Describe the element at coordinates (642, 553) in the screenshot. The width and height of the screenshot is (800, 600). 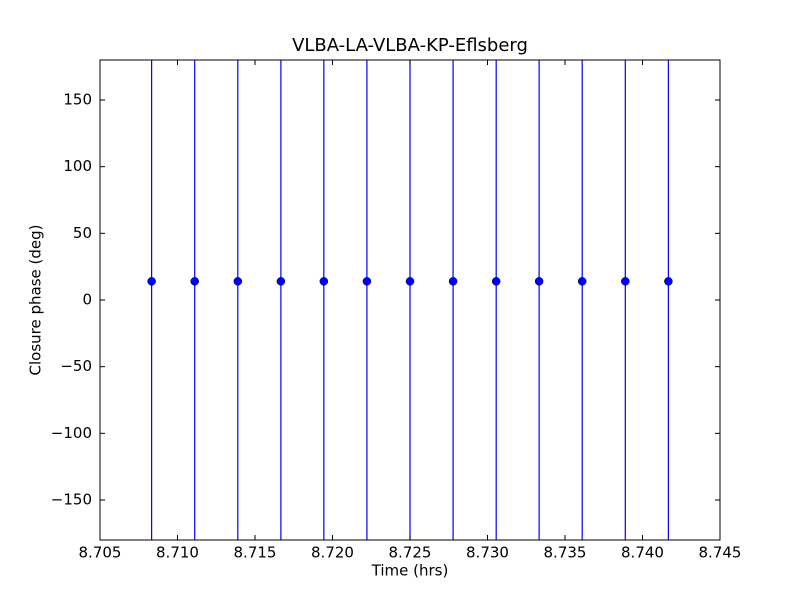
I see `x-tick-label: 8.740` at that location.